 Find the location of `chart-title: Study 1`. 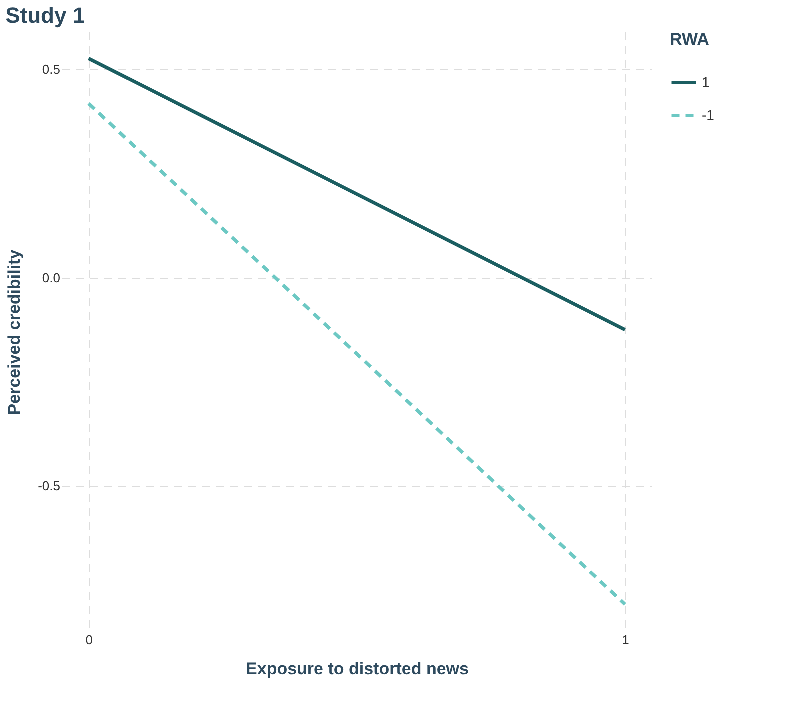

chart-title: Study 1 is located at coordinates (46, 15).